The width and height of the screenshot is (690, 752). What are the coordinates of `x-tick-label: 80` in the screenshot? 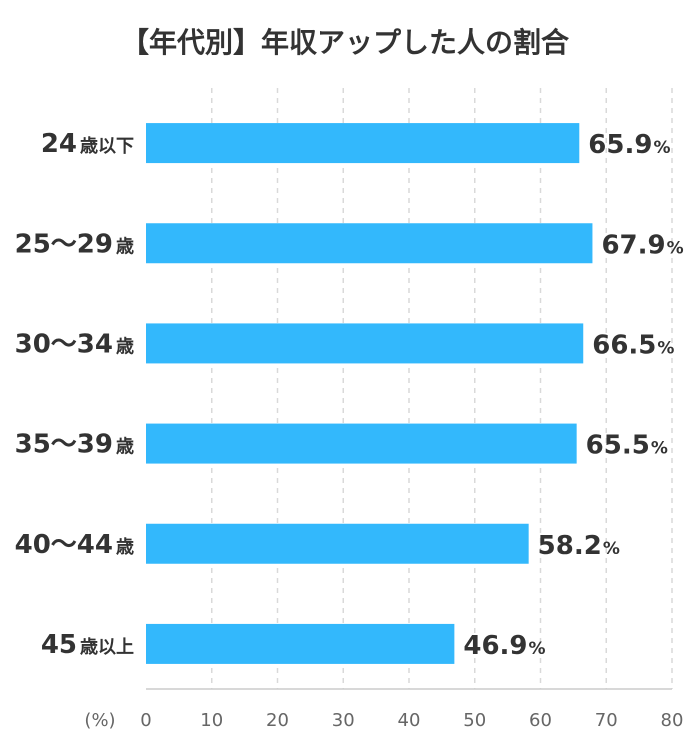 It's located at (672, 720).